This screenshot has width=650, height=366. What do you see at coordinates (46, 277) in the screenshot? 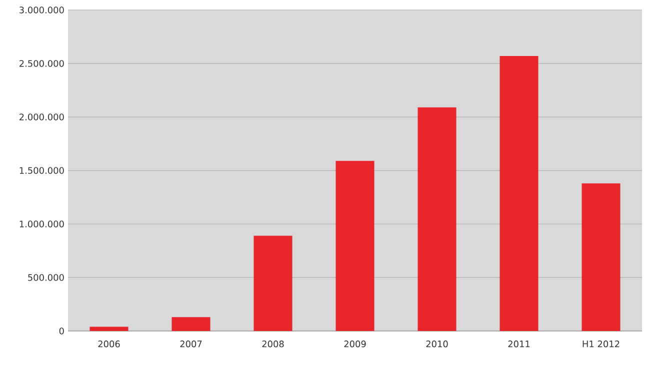
I see `y-tick-label: 500.000` at bounding box center [46, 277].